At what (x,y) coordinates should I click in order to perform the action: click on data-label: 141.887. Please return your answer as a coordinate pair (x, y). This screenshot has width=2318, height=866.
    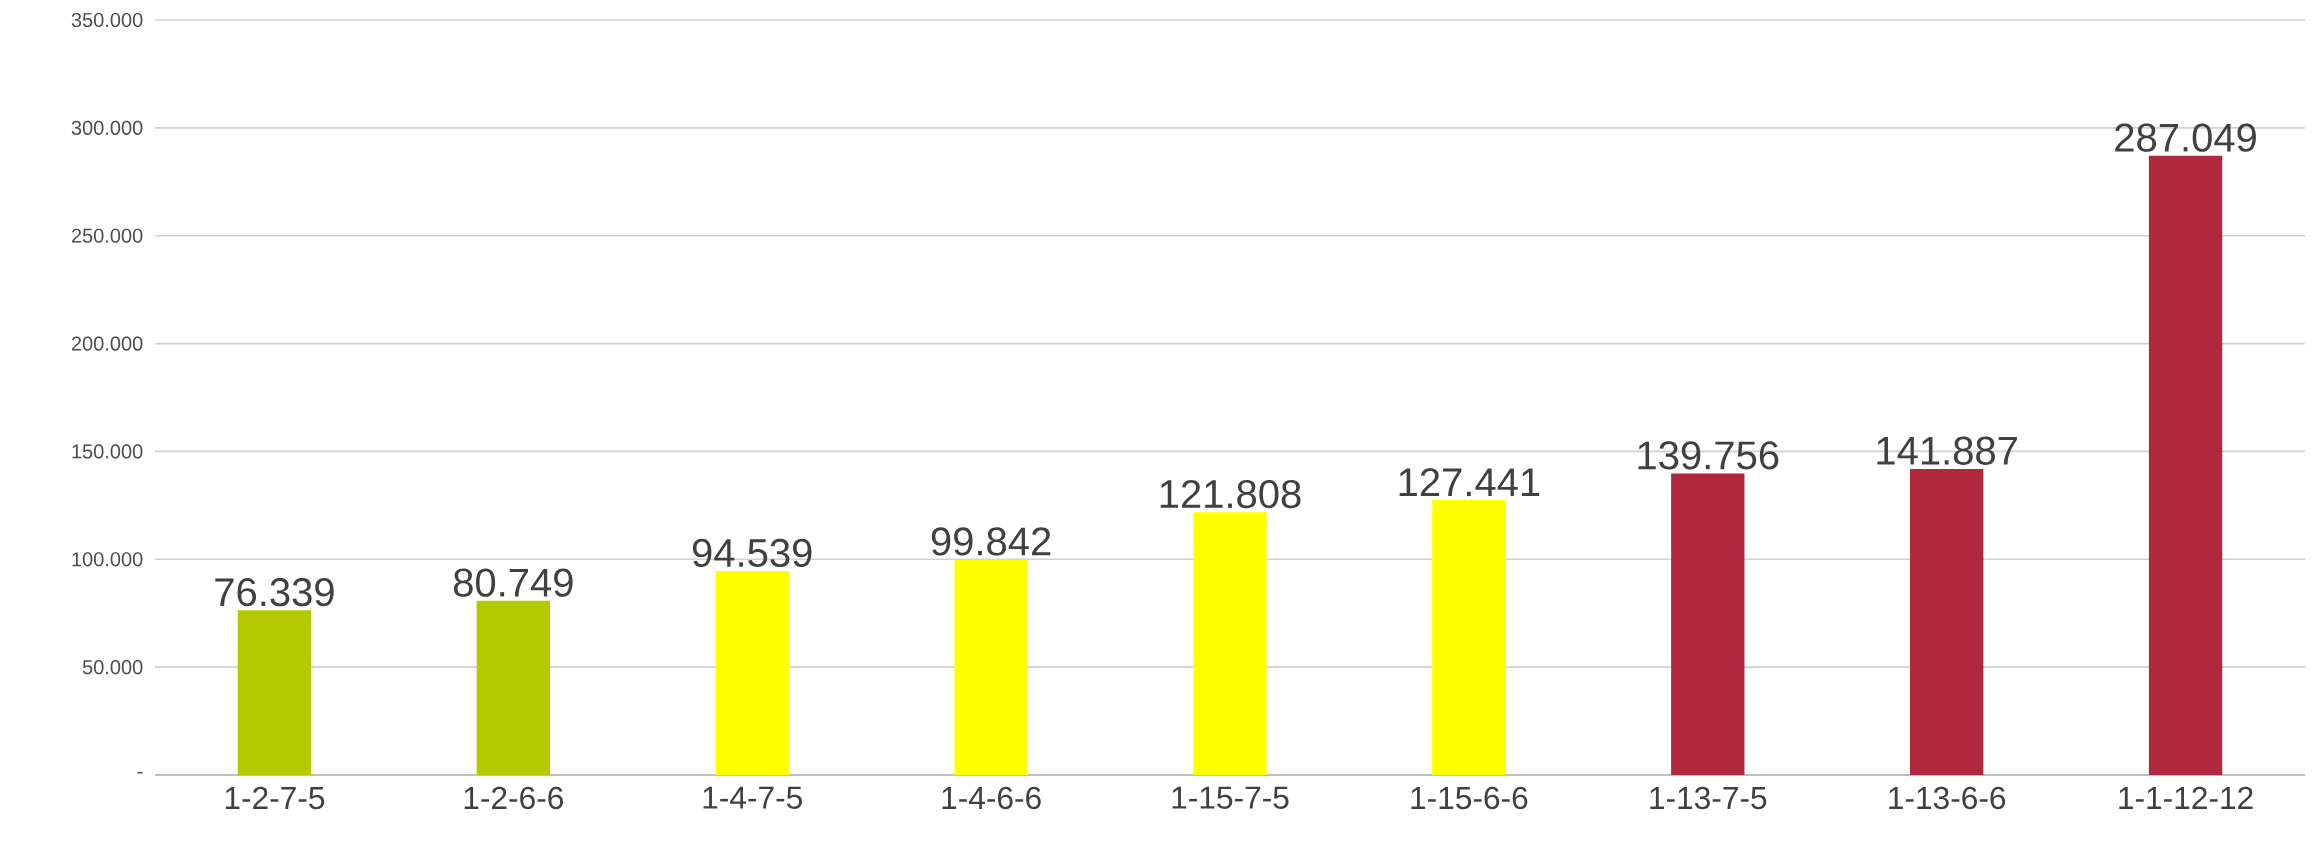
    Looking at the image, I should click on (1947, 450).